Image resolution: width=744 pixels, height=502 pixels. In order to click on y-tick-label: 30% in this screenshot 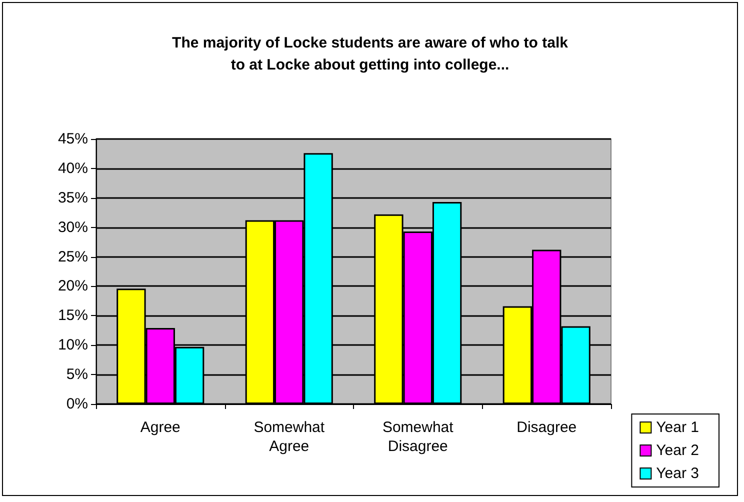, I will do `click(73, 227)`.